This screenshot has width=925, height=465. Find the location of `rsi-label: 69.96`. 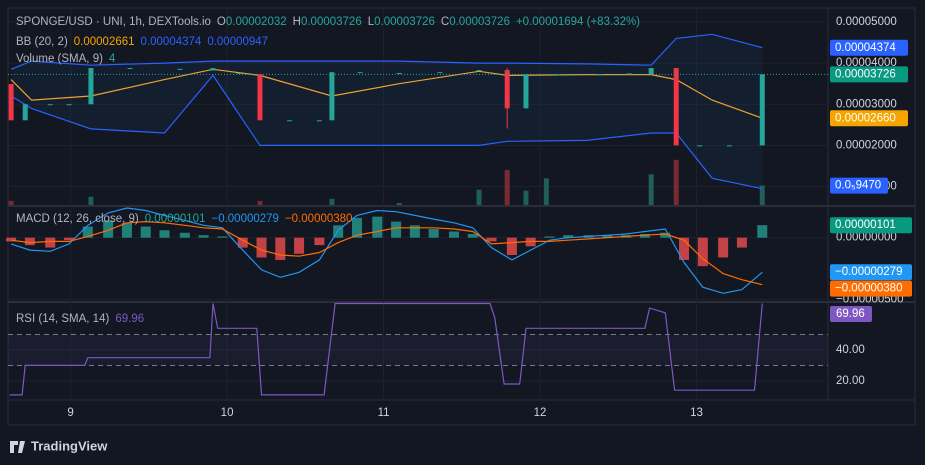

rsi-label: 69.96 is located at coordinates (850, 314).